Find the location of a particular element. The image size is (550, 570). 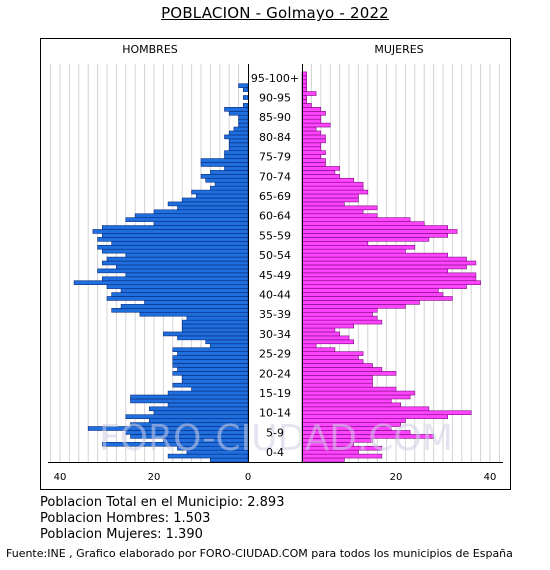

chart-title: POBLACION - Golmayo - 2022 is located at coordinates (275, 13).